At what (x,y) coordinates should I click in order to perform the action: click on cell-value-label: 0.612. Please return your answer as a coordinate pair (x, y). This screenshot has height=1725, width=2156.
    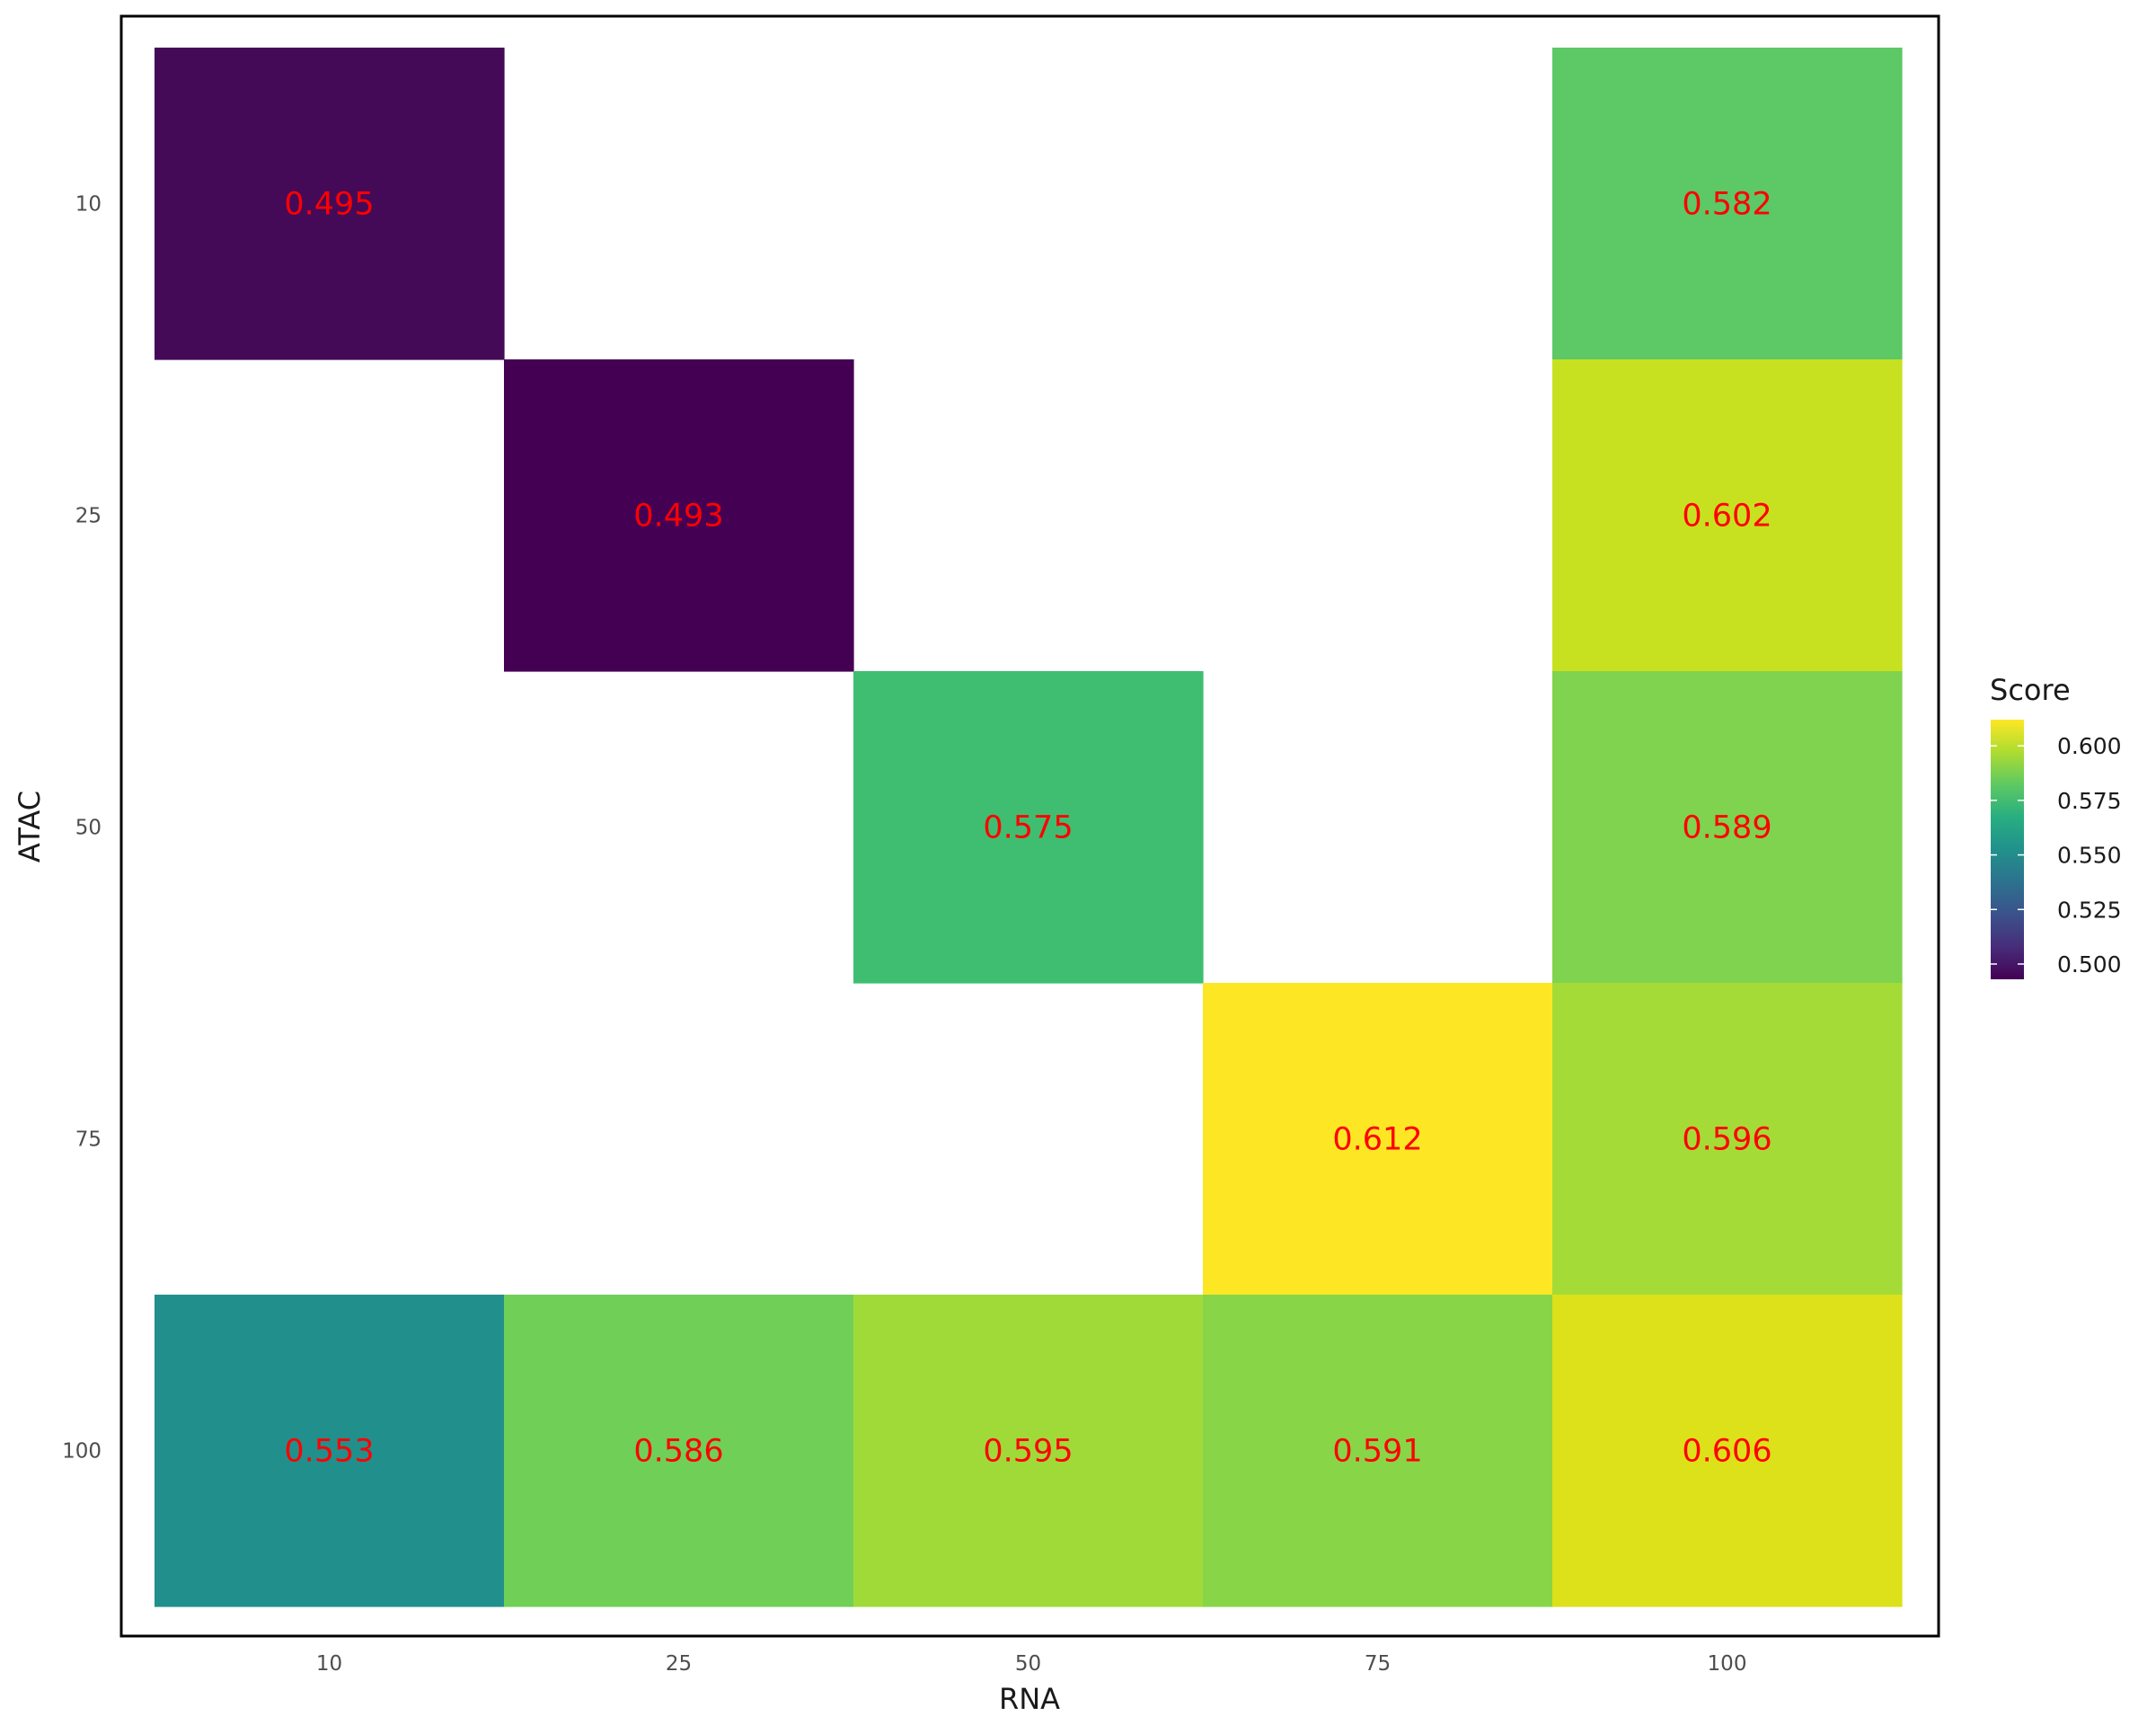
    Looking at the image, I should click on (1377, 1140).